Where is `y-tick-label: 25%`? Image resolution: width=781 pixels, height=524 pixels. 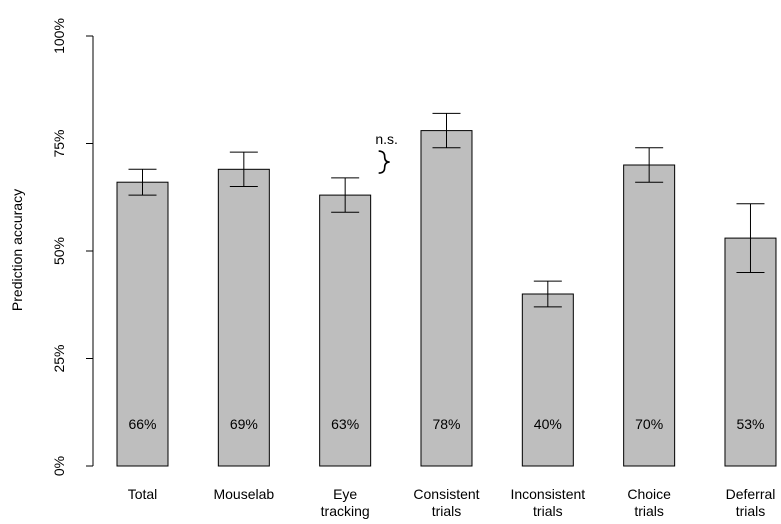
y-tick-label: 25% is located at coordinates (59, 358).